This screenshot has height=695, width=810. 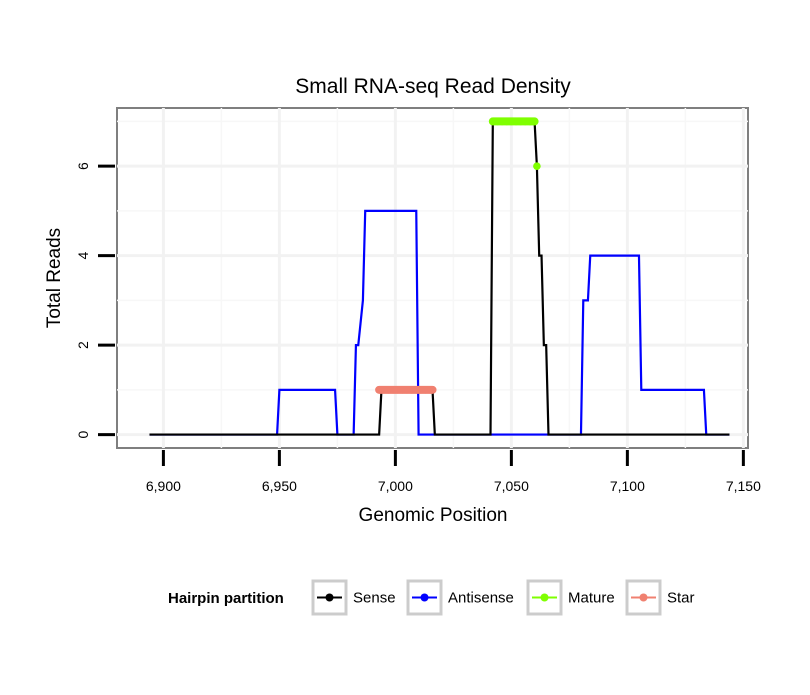 What do you see at coordinates (83, 256) in the screenshot?
I see `y-tick-label: 4` at bounding box center [83, 256].